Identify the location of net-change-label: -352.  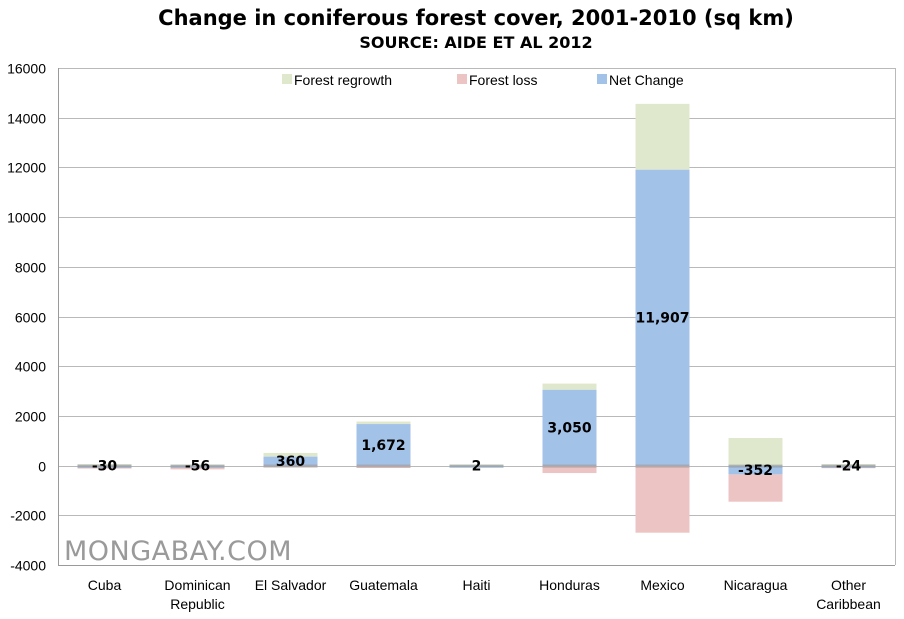
(755, 471).